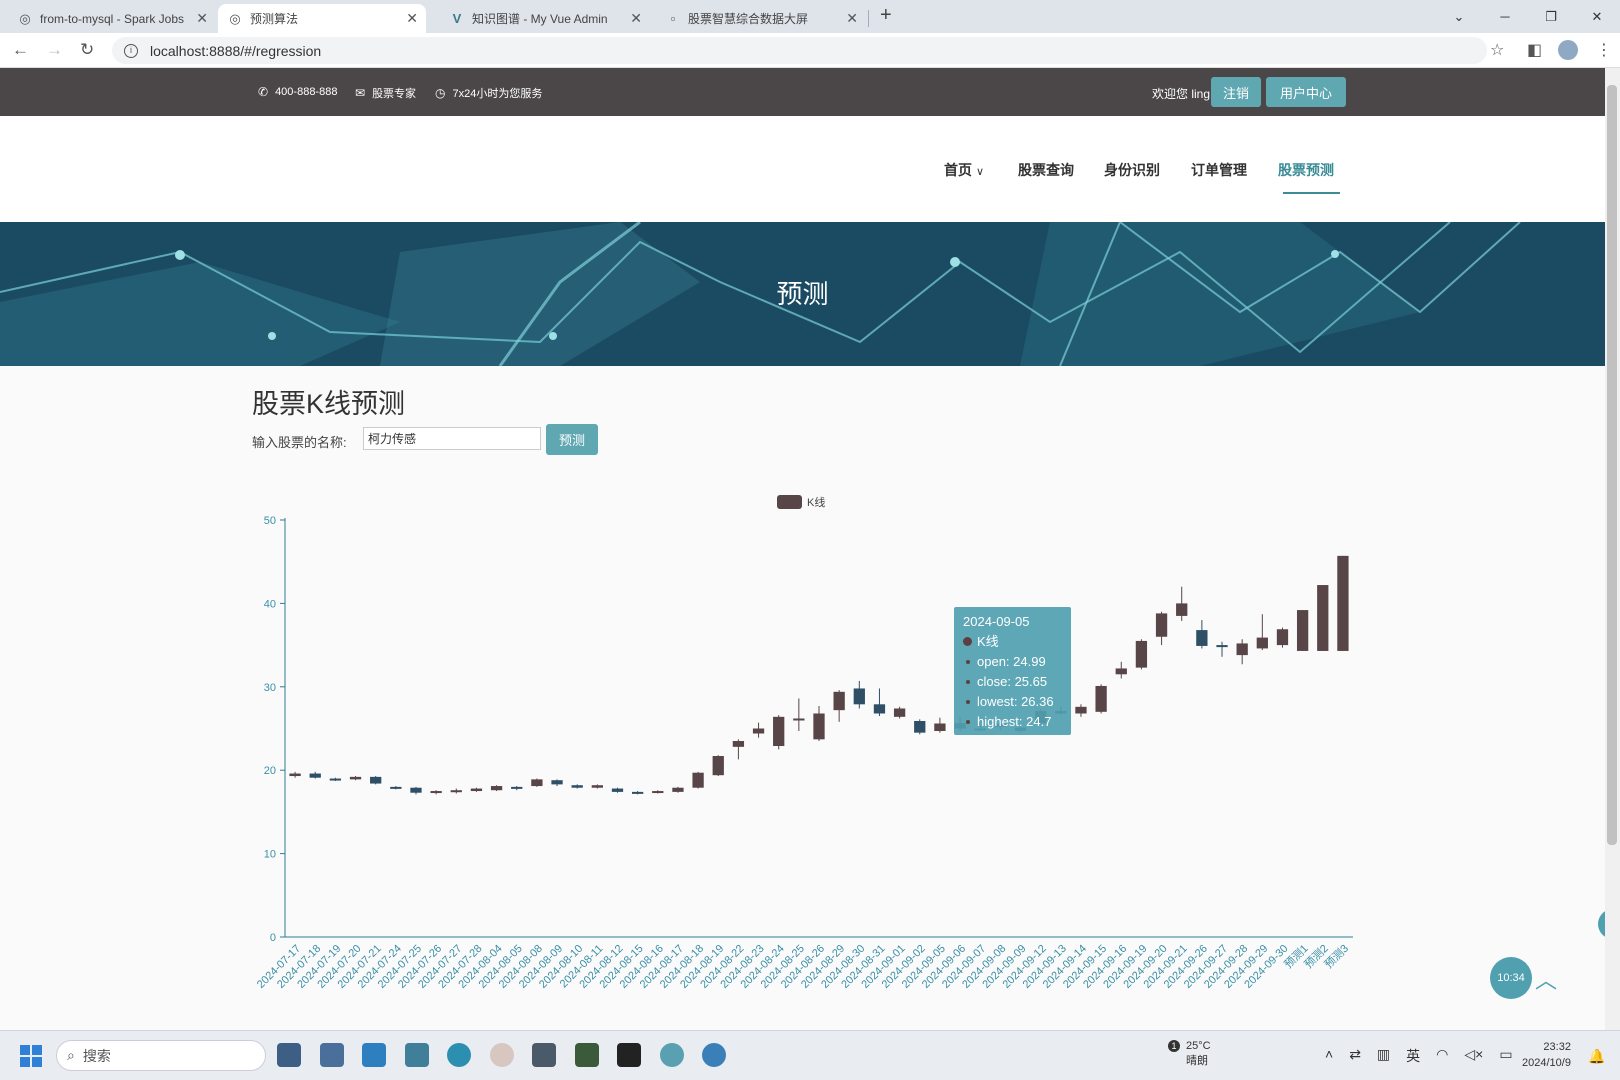  I want to click on url-field: i localhost:8888/#/regression, so click(799, 50).